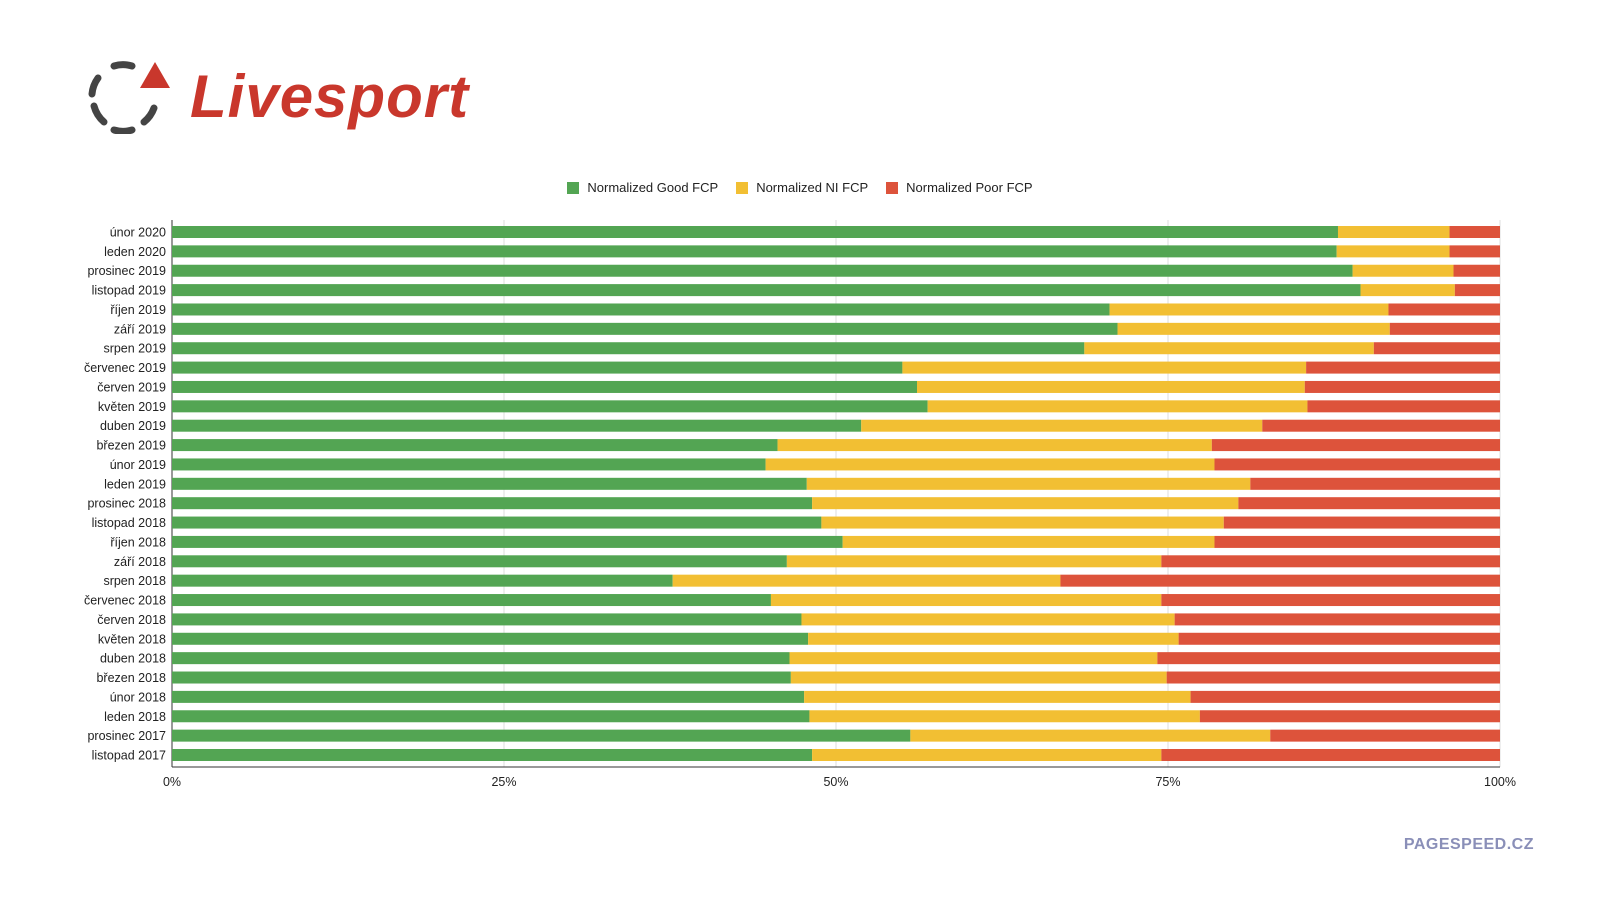 The image size is (1600, 900). I want to click on livesport-logo: Livesport, so click(277, 96).